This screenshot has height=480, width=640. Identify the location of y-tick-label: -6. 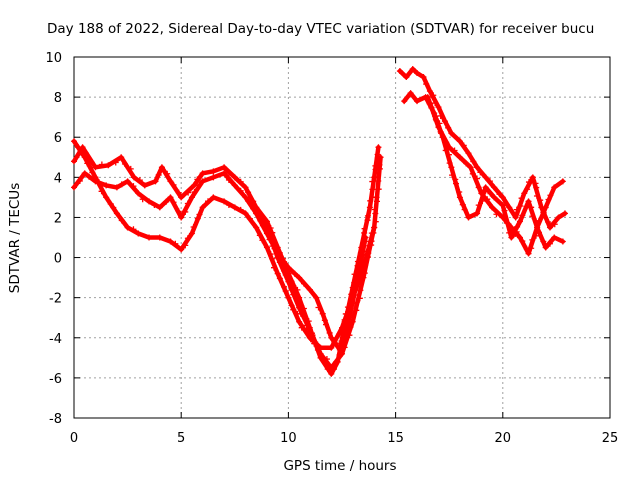
(55, 379).